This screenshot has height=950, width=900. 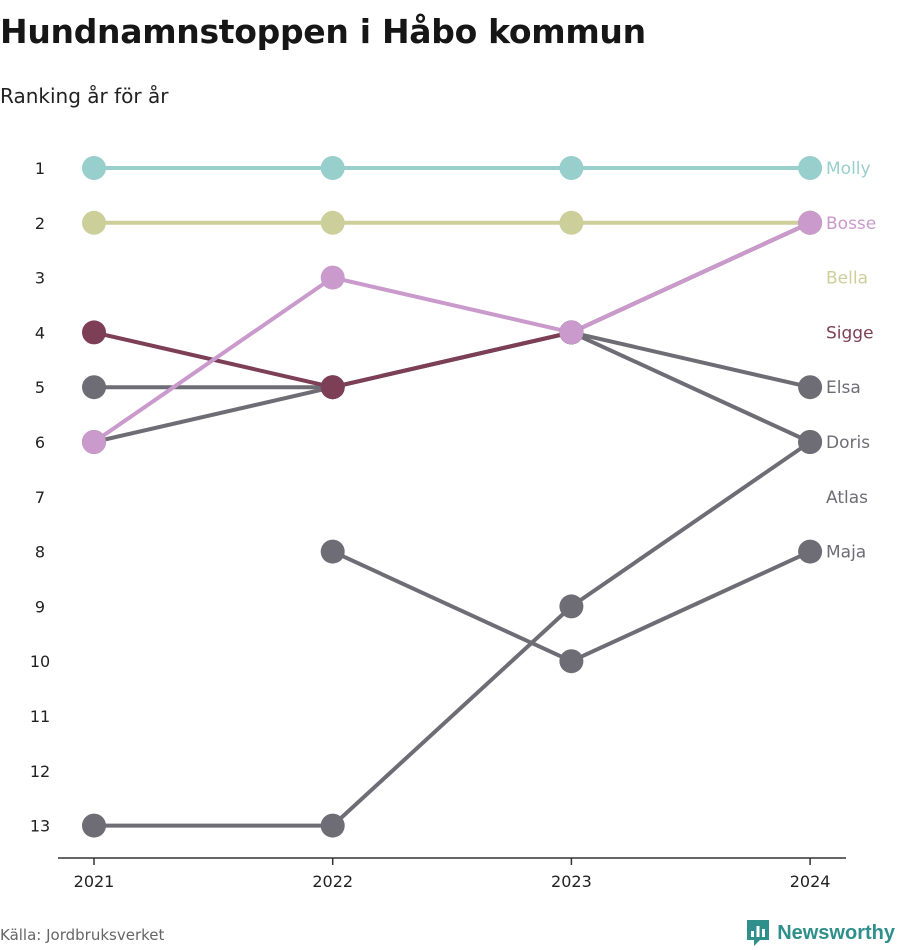 What do you see at coordinates (571, 332) in the screenshot?
I see `data-point-bosse-2023` at bounding box center [571, 332].